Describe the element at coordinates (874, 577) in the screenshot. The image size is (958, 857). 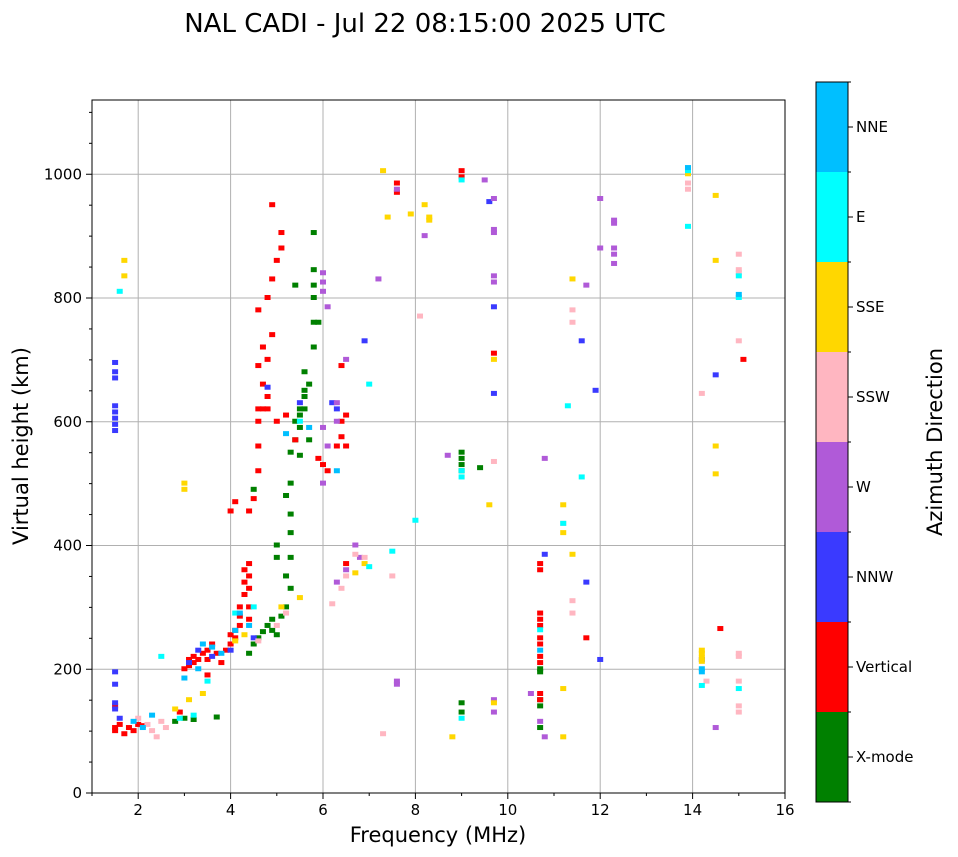
I see `colorbar-label: NNW` at that location.